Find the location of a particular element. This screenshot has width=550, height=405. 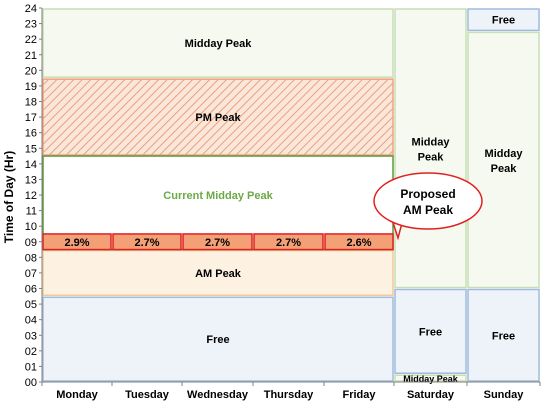

y-tick-label: 03 is located at coordinates (31, 336).